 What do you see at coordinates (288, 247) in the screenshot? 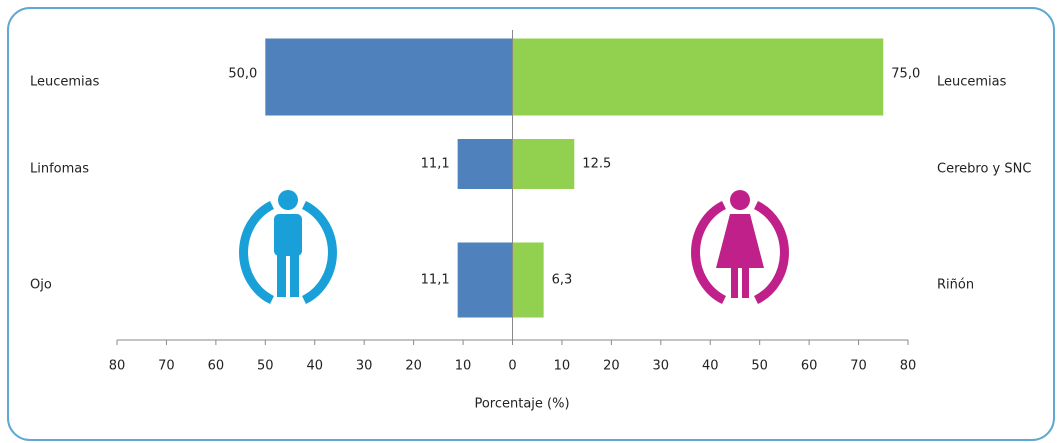
I see `male-icon` at bounding box center [288, 247].